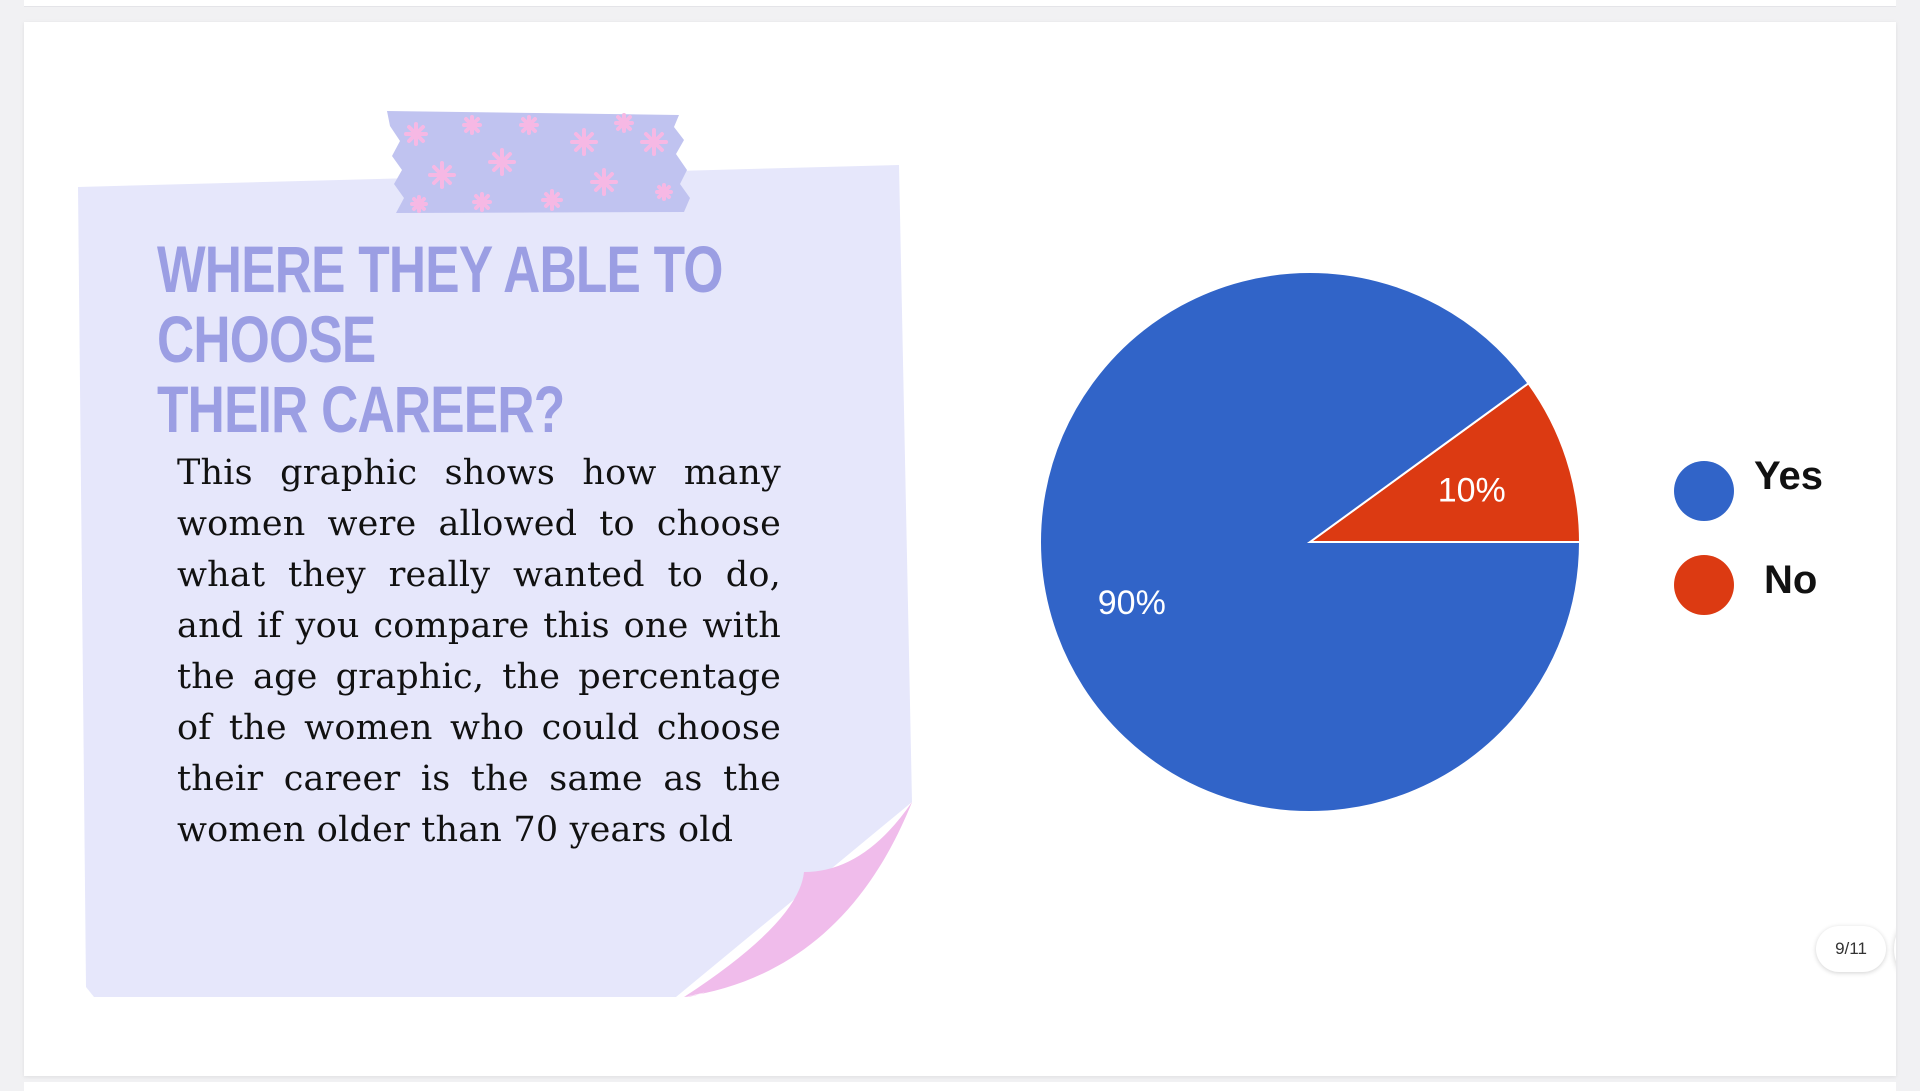 The height and width of the screenshot is (1091, 1920). I want to click on pie-label-no: 10%, so click(1472, 490).